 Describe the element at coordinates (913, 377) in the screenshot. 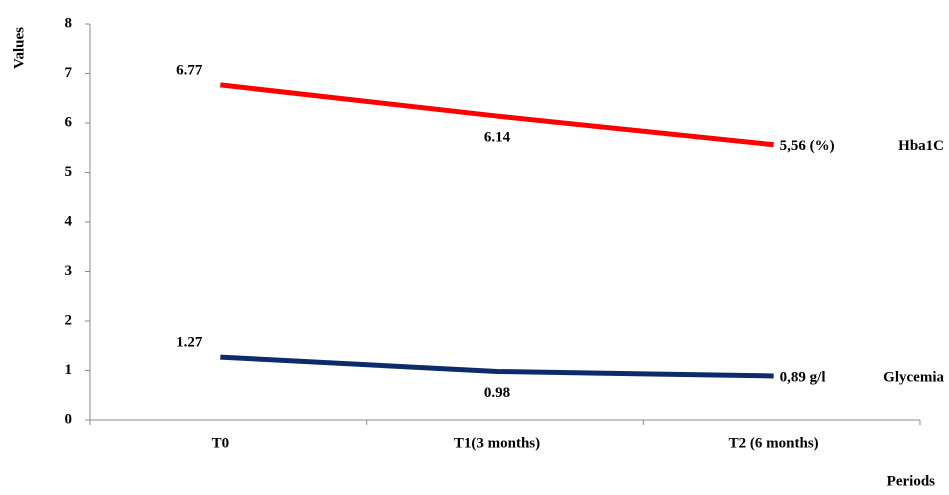

I see `legend-label: Glycemia` at that location.